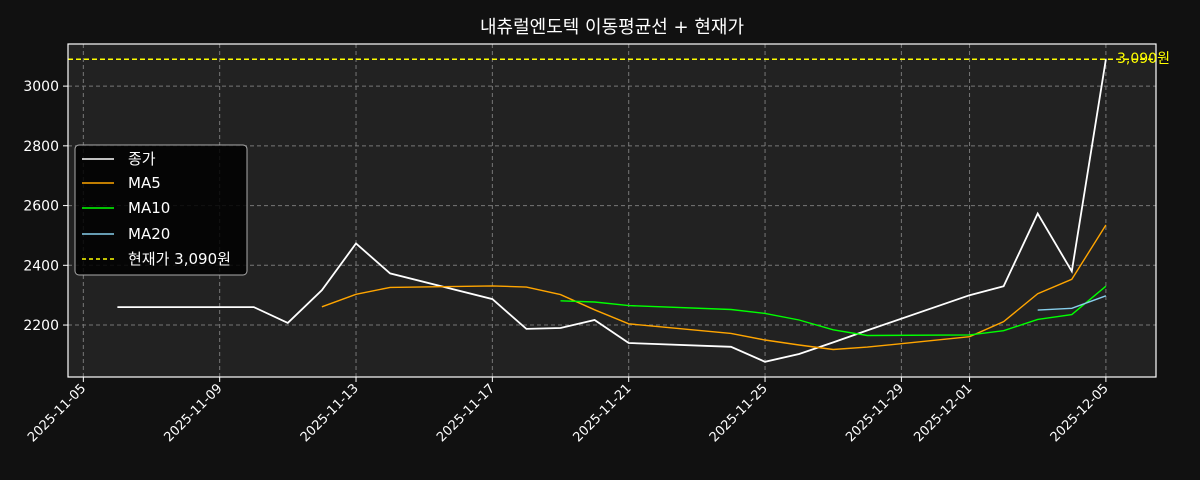 The width and height of the screenshot is (1200, 480). I want to click on legend-label-current-price: 현재가 3,090원, so click(179, 259).